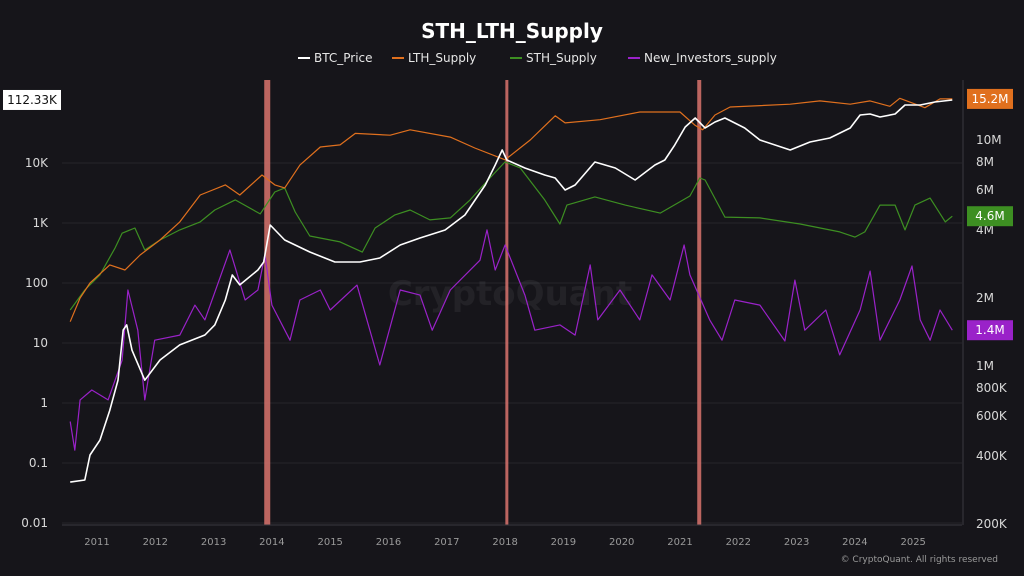 The image size is (1024, 576). Describe the element at coordinates (563, 542) in the screenshot. I see `x-tick-label: 2019` at that location.